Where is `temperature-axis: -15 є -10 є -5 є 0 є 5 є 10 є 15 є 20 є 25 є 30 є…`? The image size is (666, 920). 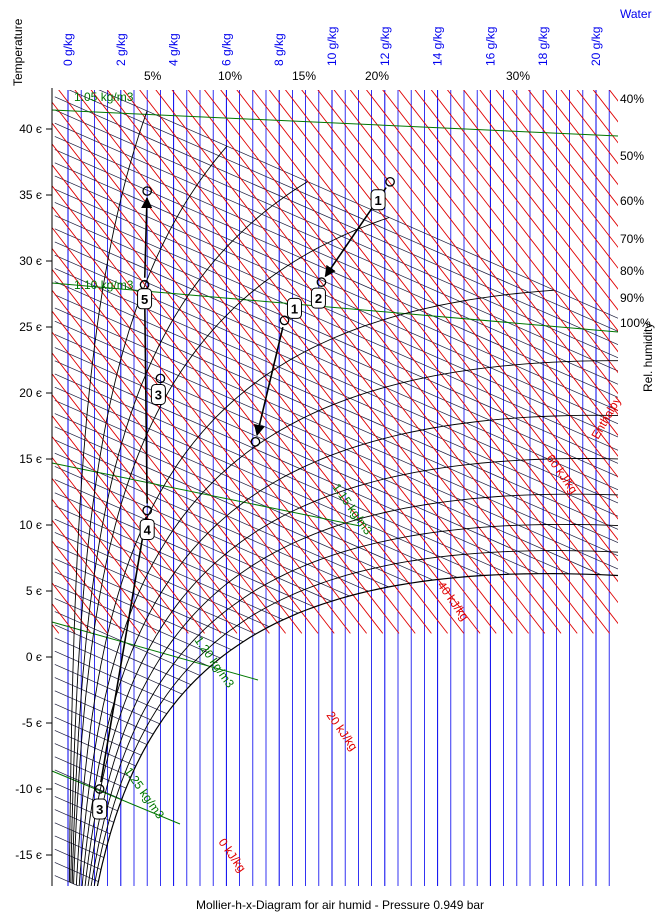
temperature-axis: -15 є -10 є -5 є 0 є 5 є 10 є 15 є 20 є 25 є 30 є… is located at coordinates (33, 492).